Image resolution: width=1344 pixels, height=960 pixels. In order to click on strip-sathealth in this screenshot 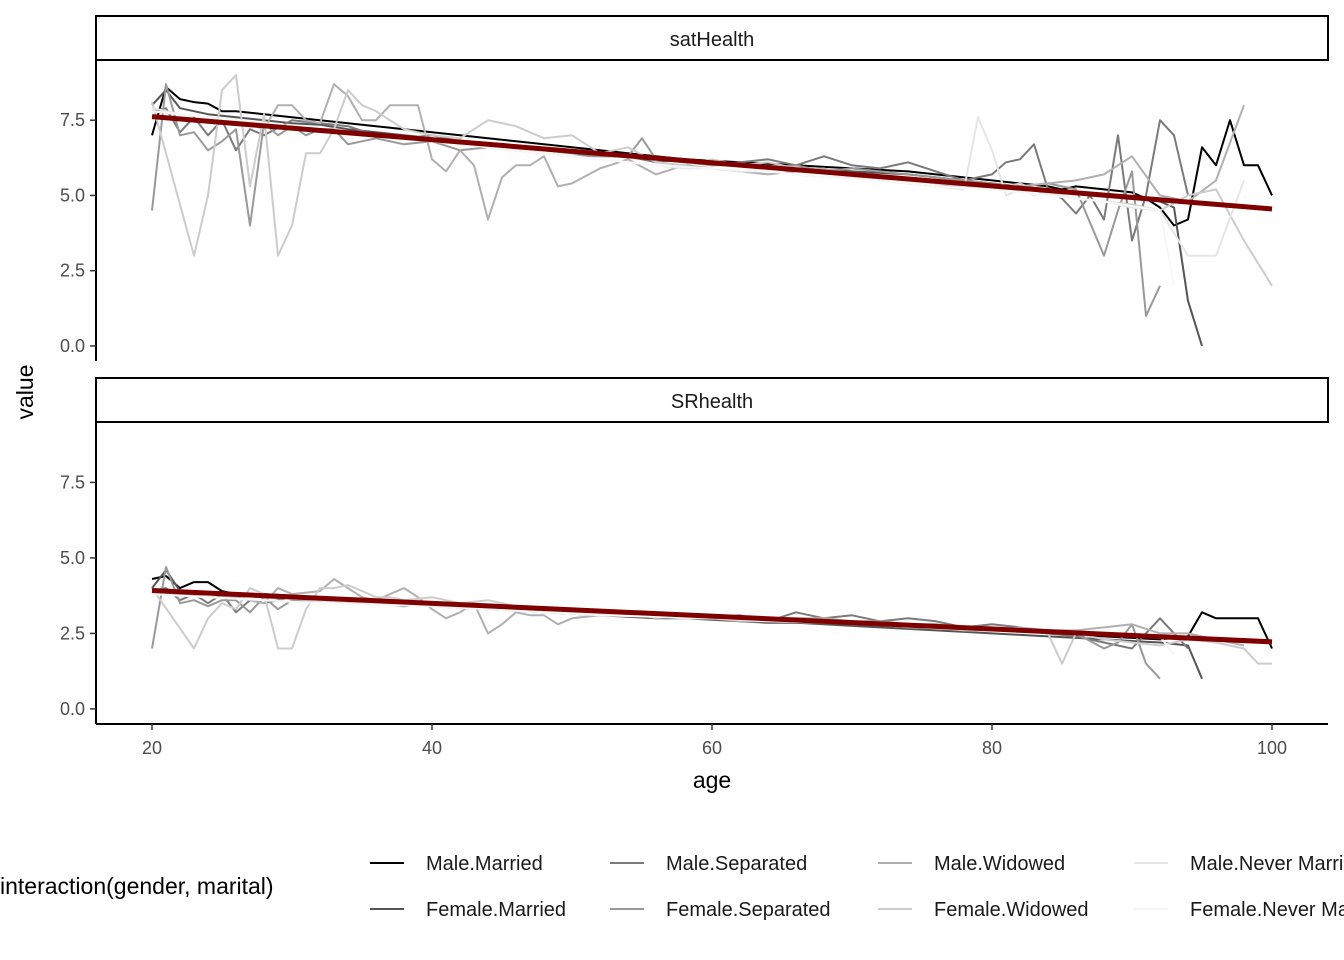, I will do `click(712, 38)`.